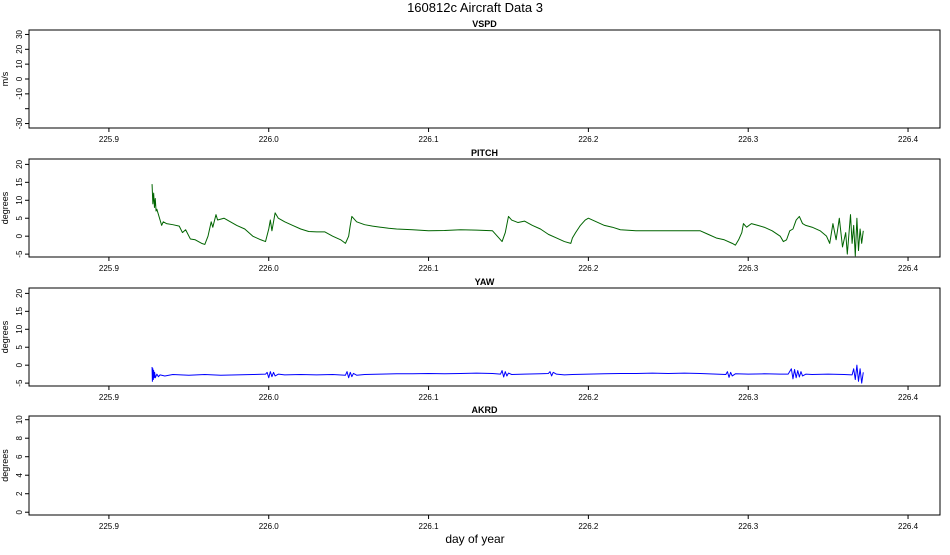 The height and width of the screenshot is (555, 950). Describe the element at coordinates (484, 153) in the screenshot. I see `panel-title: PITCH` at that location.